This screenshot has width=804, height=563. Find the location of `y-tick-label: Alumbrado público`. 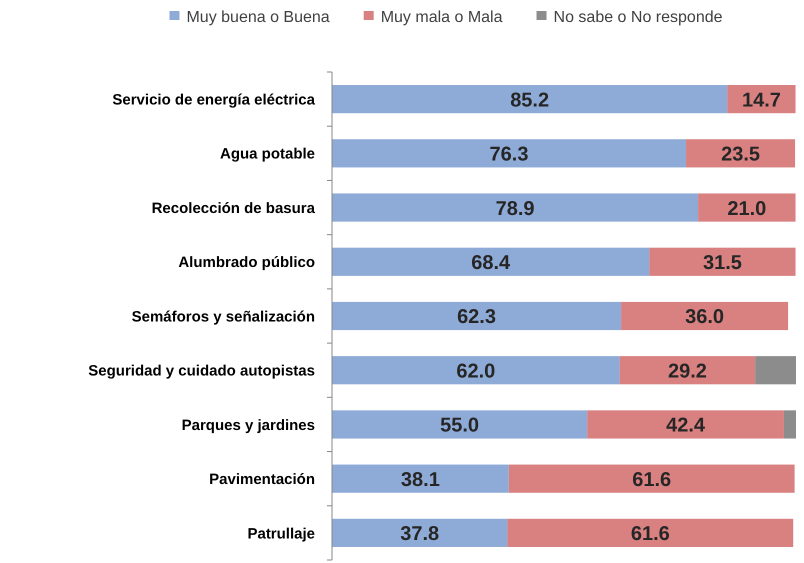

y-tick-label: Alumbrado público is located at coordinates (246, 263).